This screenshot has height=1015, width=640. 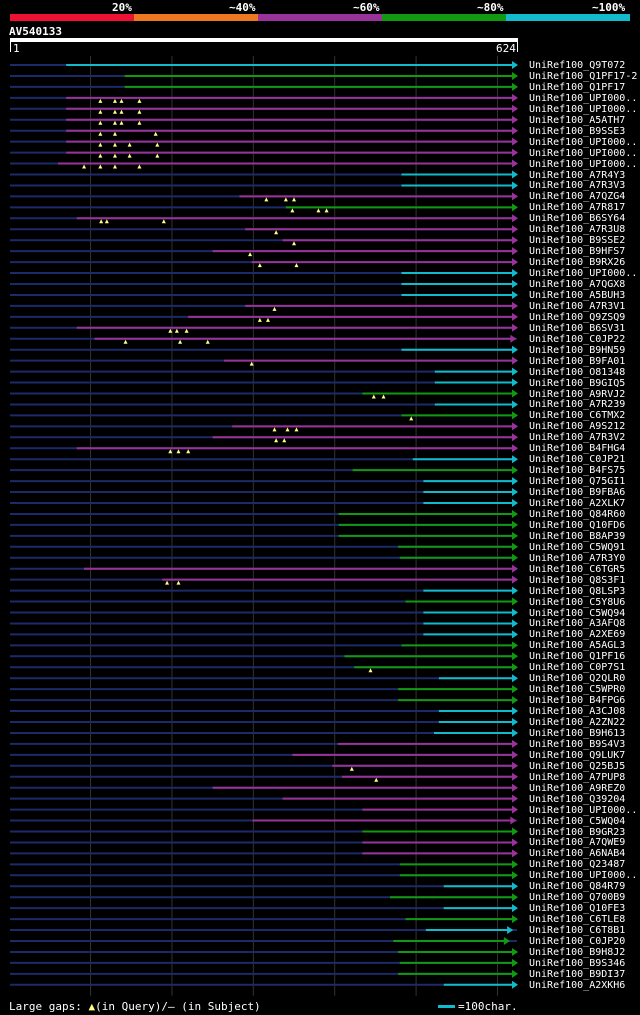 What do you see at coordinates (577, 690) in the screenshot?
I see `hit-label: UniRef100_C5WPR0` at bounding box center [577, 690].